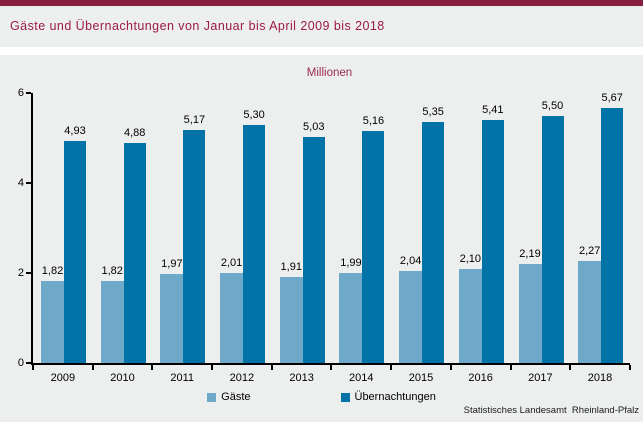 This screenshot has height=422, width=643. I want to click on x-axis-category-label: 2011, so click(182, 378).